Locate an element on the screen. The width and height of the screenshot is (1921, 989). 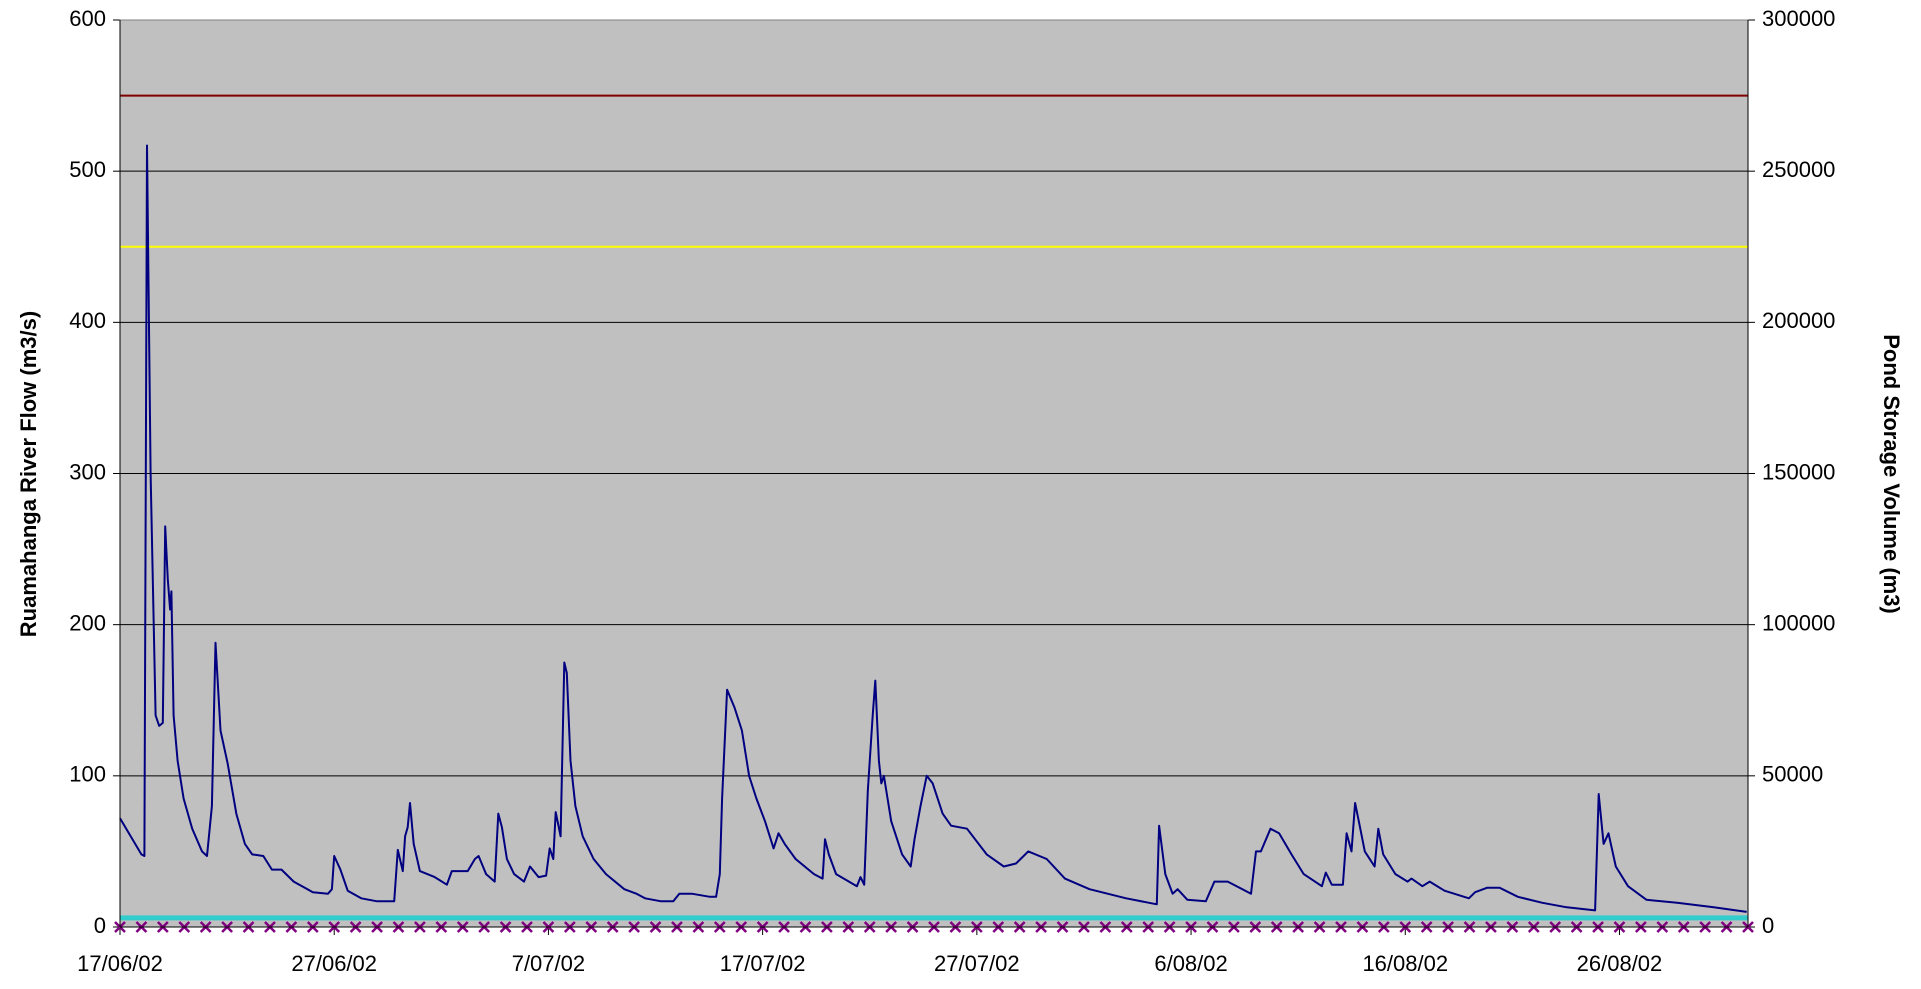
x-tick-label: 27/07/02 is located at coordinates (977, 963).